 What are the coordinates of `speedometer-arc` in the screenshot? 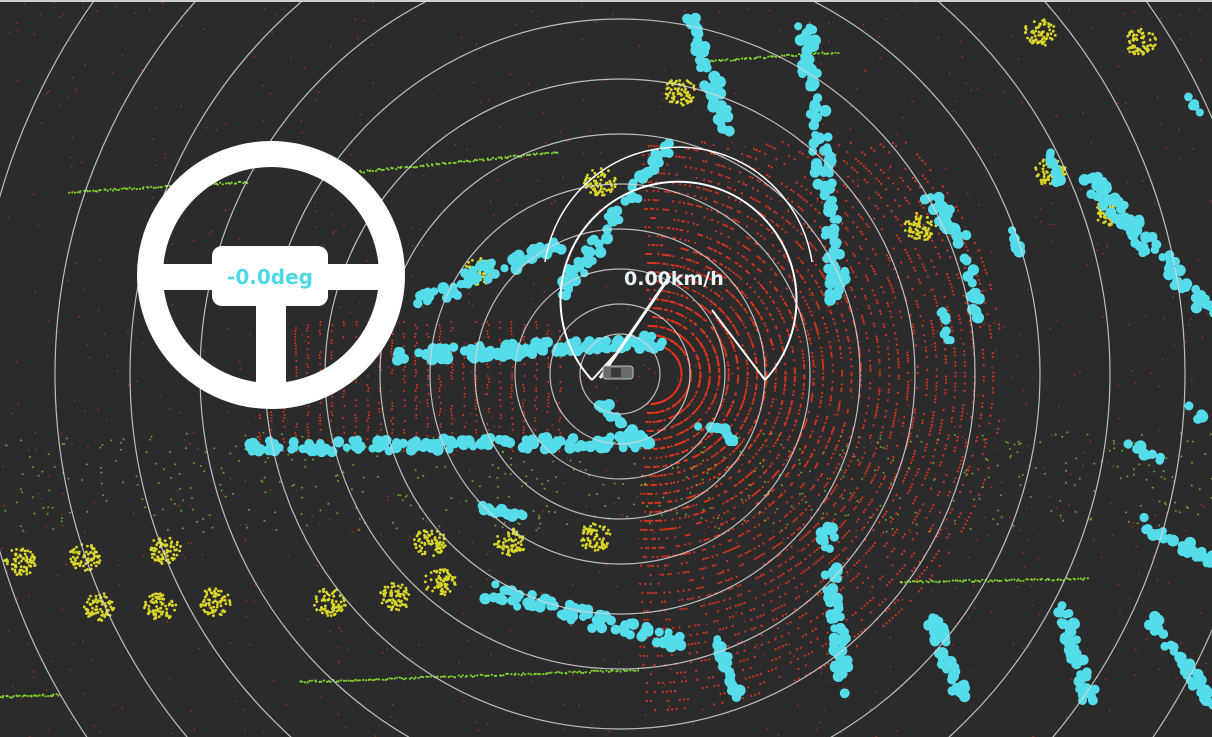 It's located at (678, 280).